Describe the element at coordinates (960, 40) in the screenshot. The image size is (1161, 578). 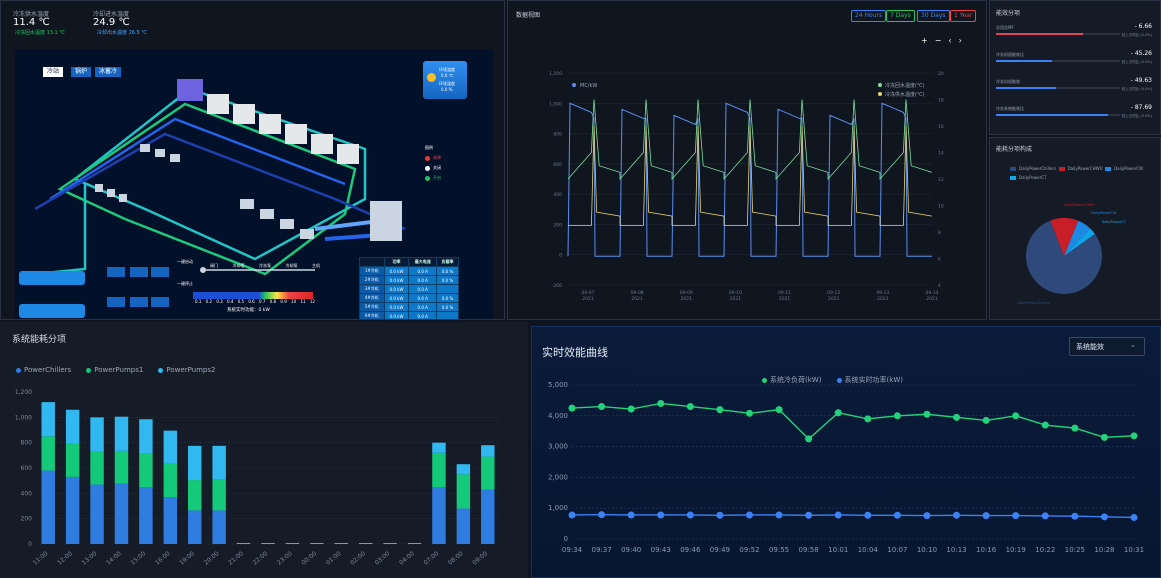
I see `pan-right-button: ›` at that location.